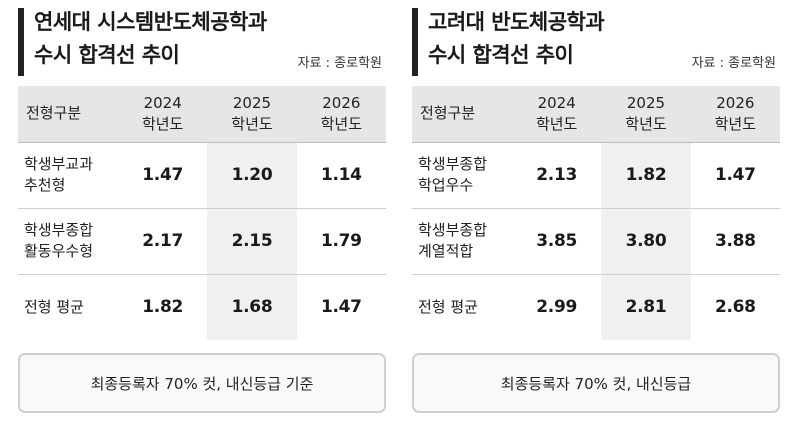  Describe the element at coordinates (462, 240) in the screenshot. I see `row-label: 학생부종합 계열적합` at that location.